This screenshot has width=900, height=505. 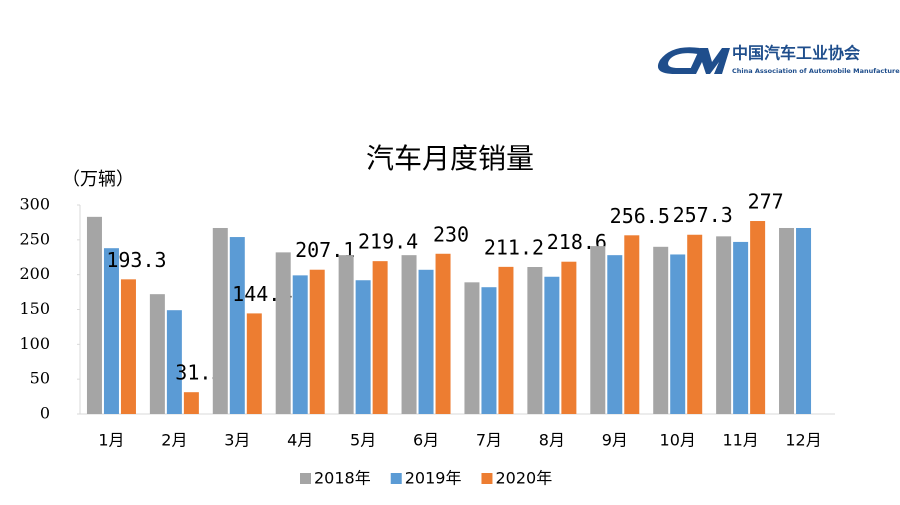 I want to click on x-tick-label: 8月, so click(x=552, y=440).